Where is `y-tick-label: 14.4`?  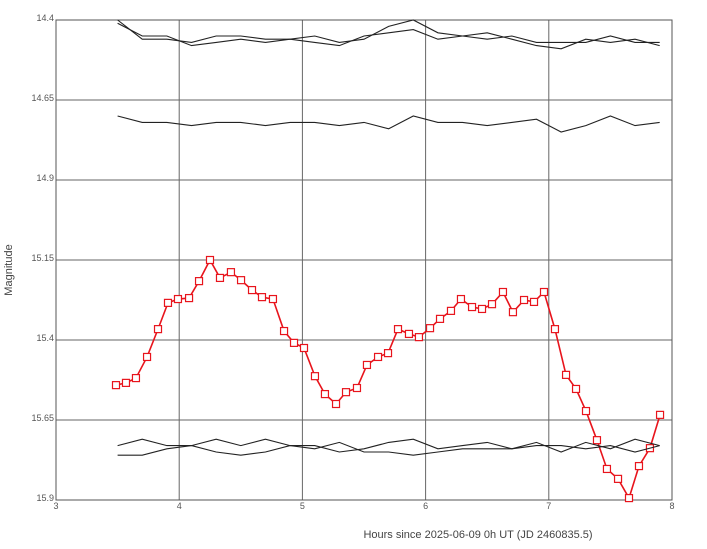 y-tick-label: 14.4 is located at coordinates (45, 18).